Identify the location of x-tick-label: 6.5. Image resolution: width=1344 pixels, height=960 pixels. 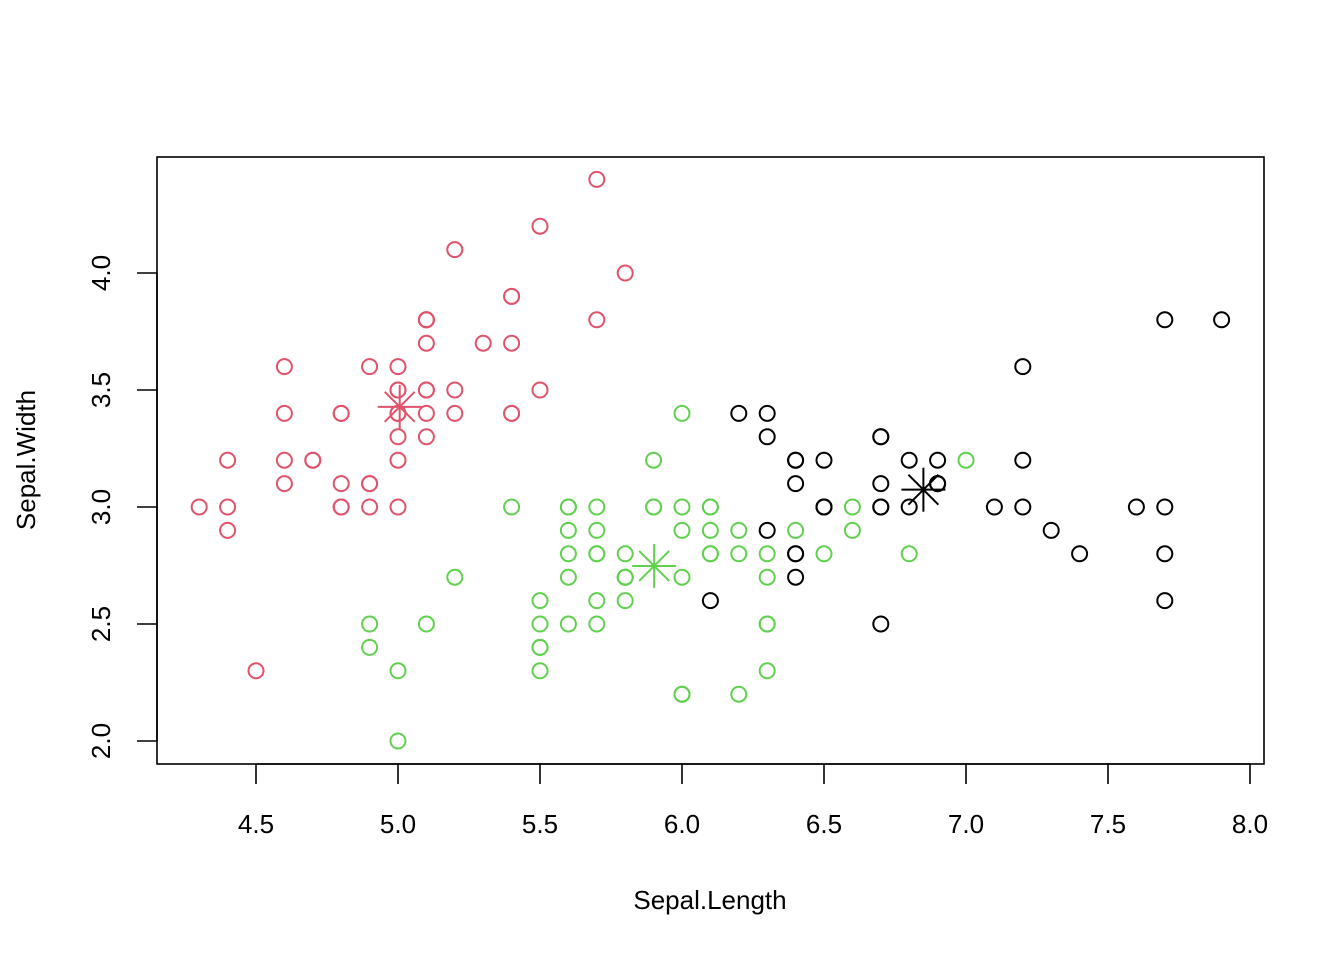
(824, 824).